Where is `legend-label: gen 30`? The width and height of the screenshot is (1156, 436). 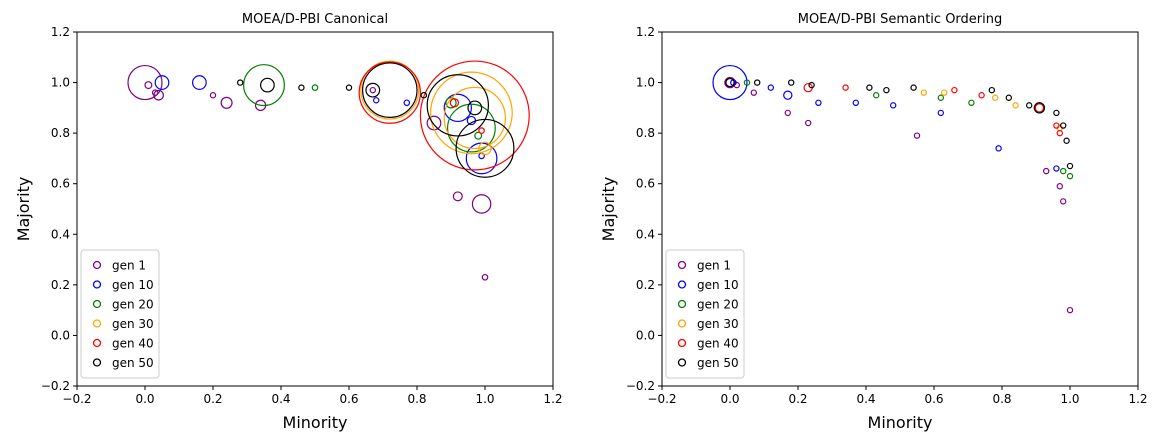
legend-label: gen 30 is located at coordinates (133, 324).